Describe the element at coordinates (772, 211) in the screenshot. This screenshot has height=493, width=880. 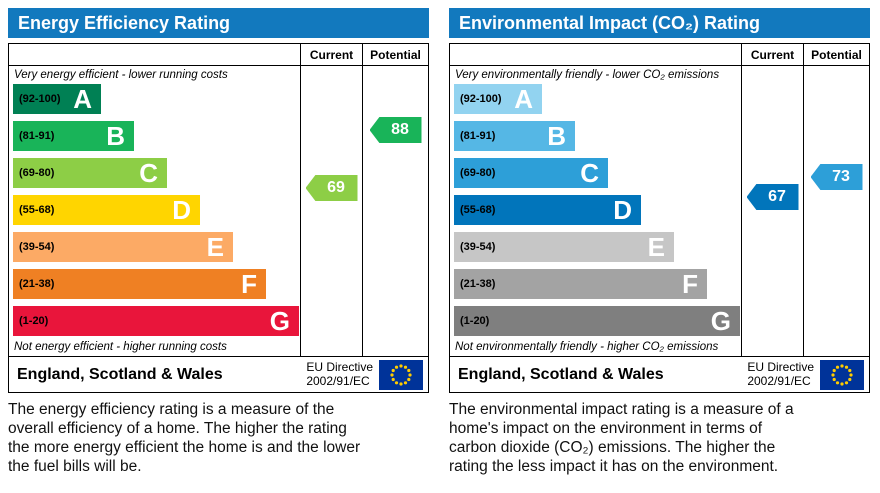
I see `current-column: 67` at that location.